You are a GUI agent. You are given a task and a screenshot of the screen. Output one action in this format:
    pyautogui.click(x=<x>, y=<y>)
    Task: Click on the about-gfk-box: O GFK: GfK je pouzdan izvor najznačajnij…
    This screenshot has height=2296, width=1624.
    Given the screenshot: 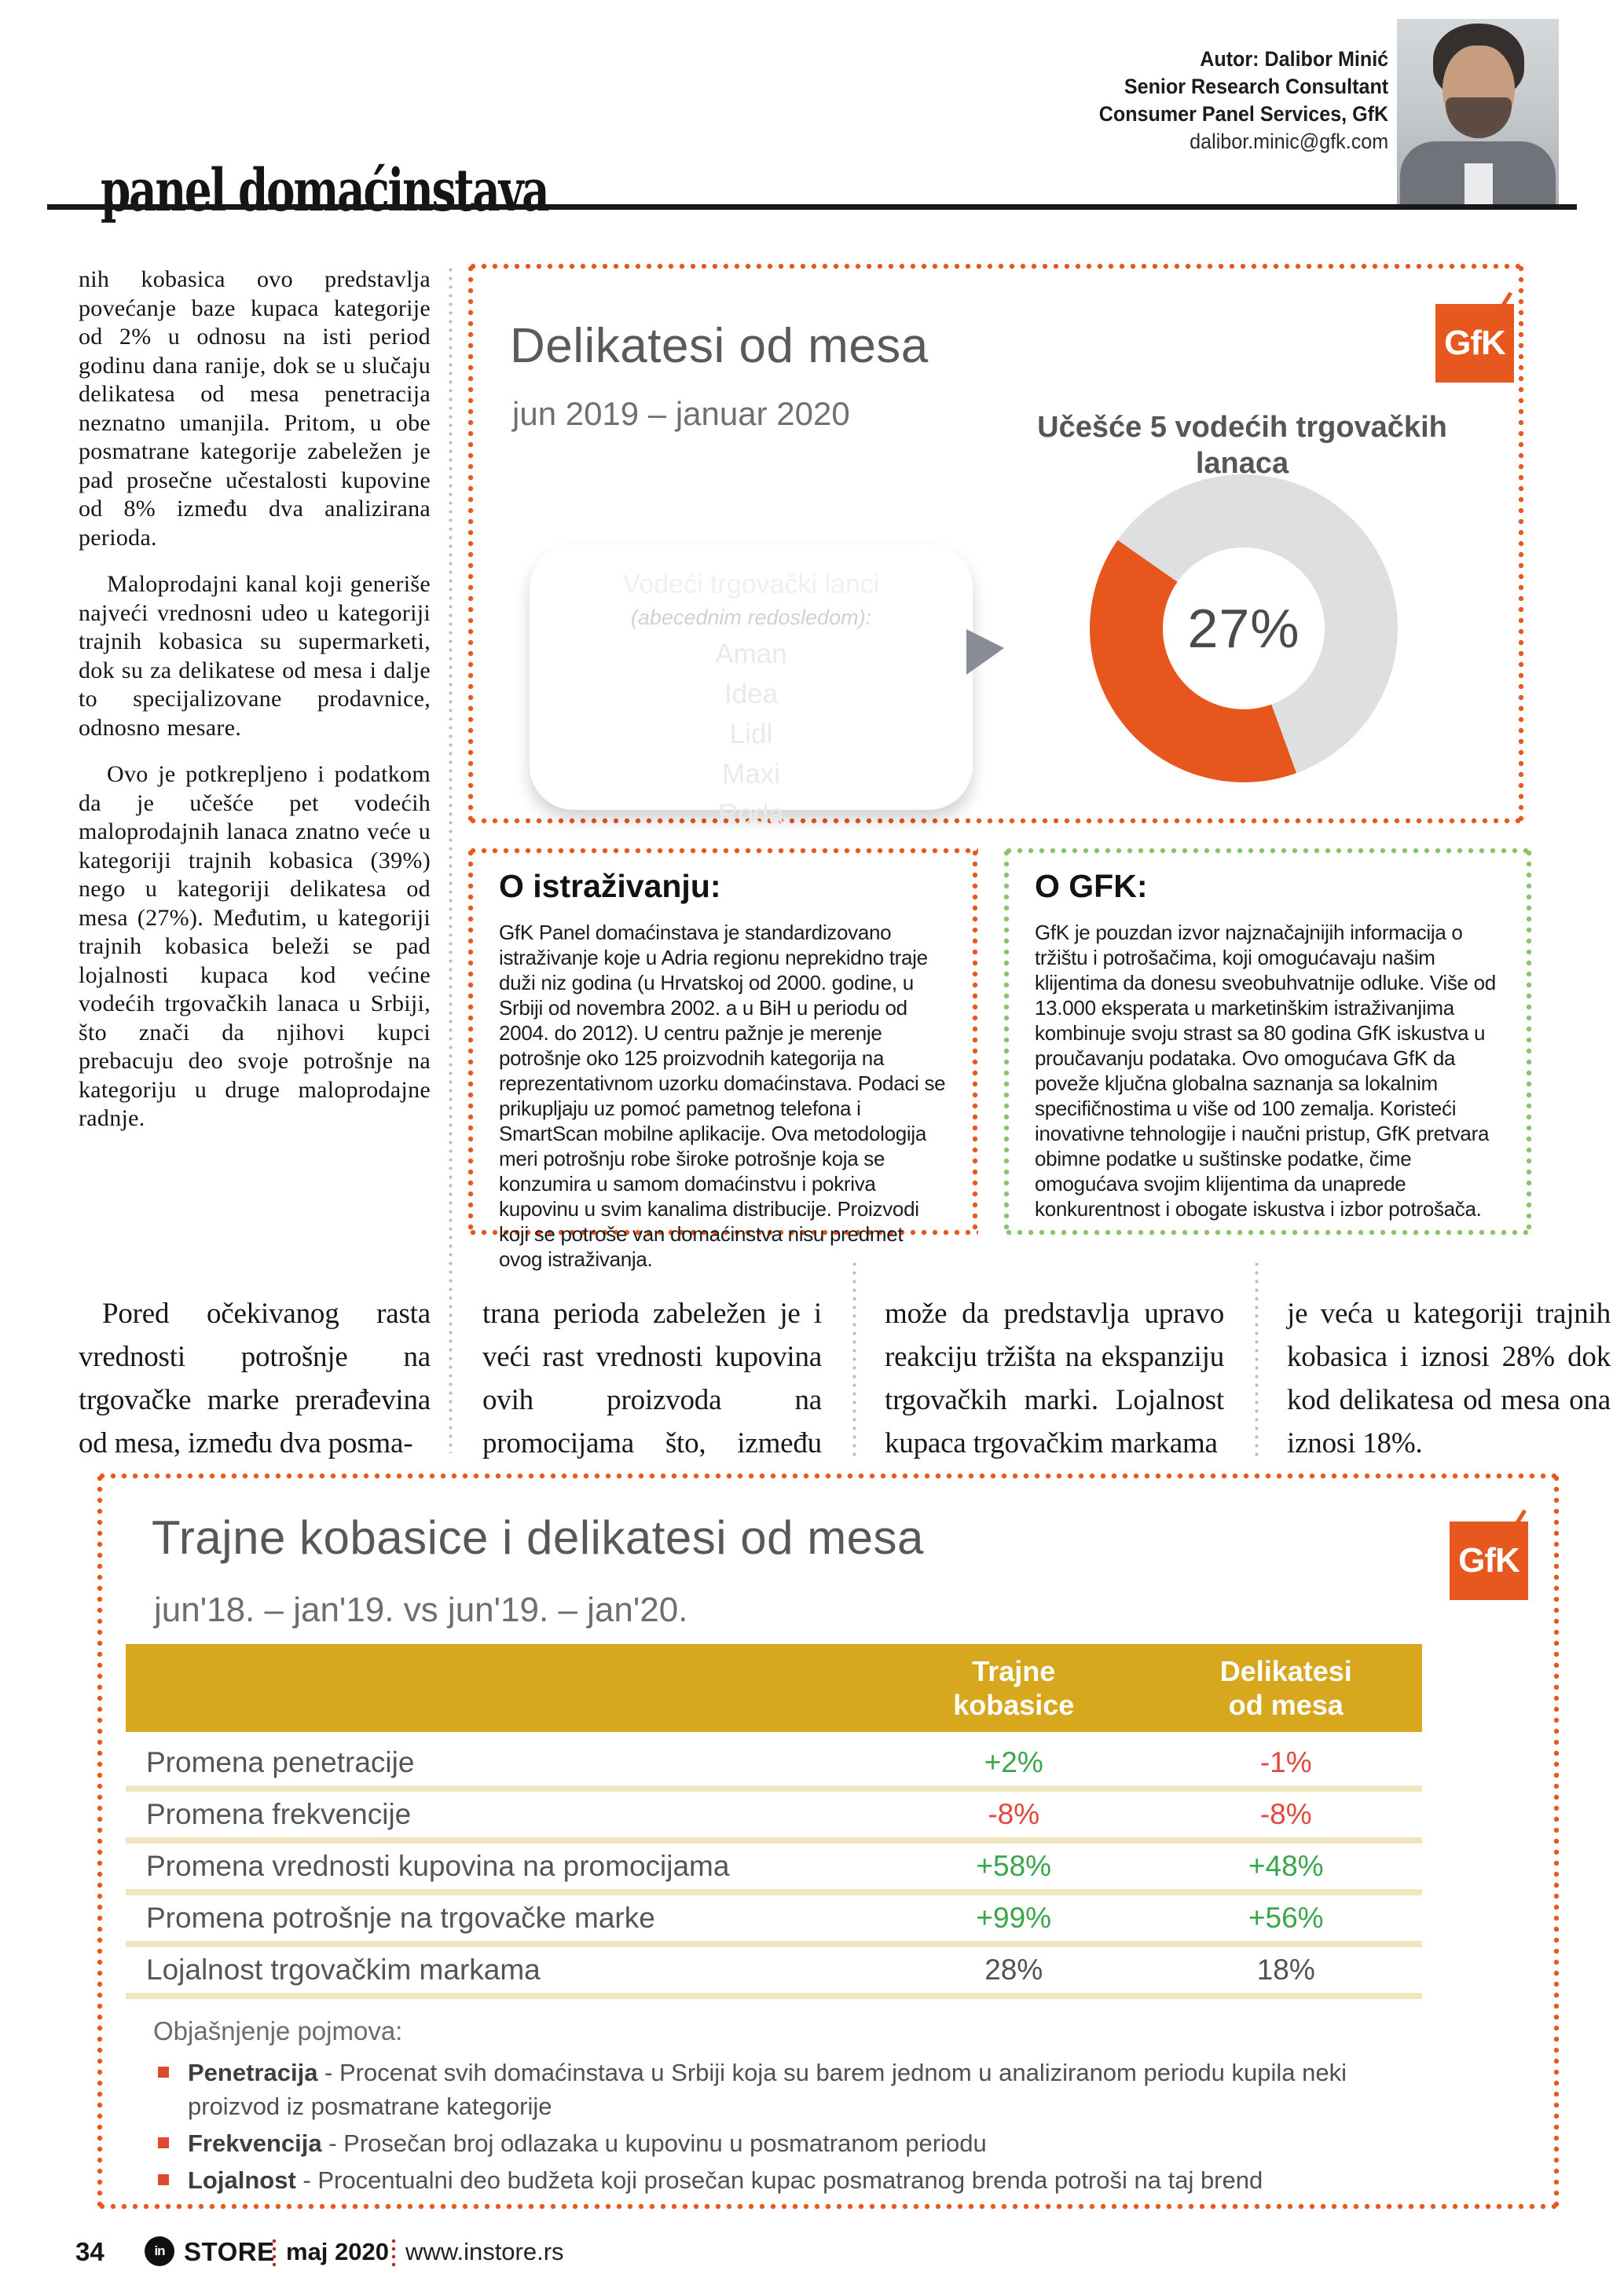 What is the action you would take?
    pyautogui.click(x=1267, y=1042)
    